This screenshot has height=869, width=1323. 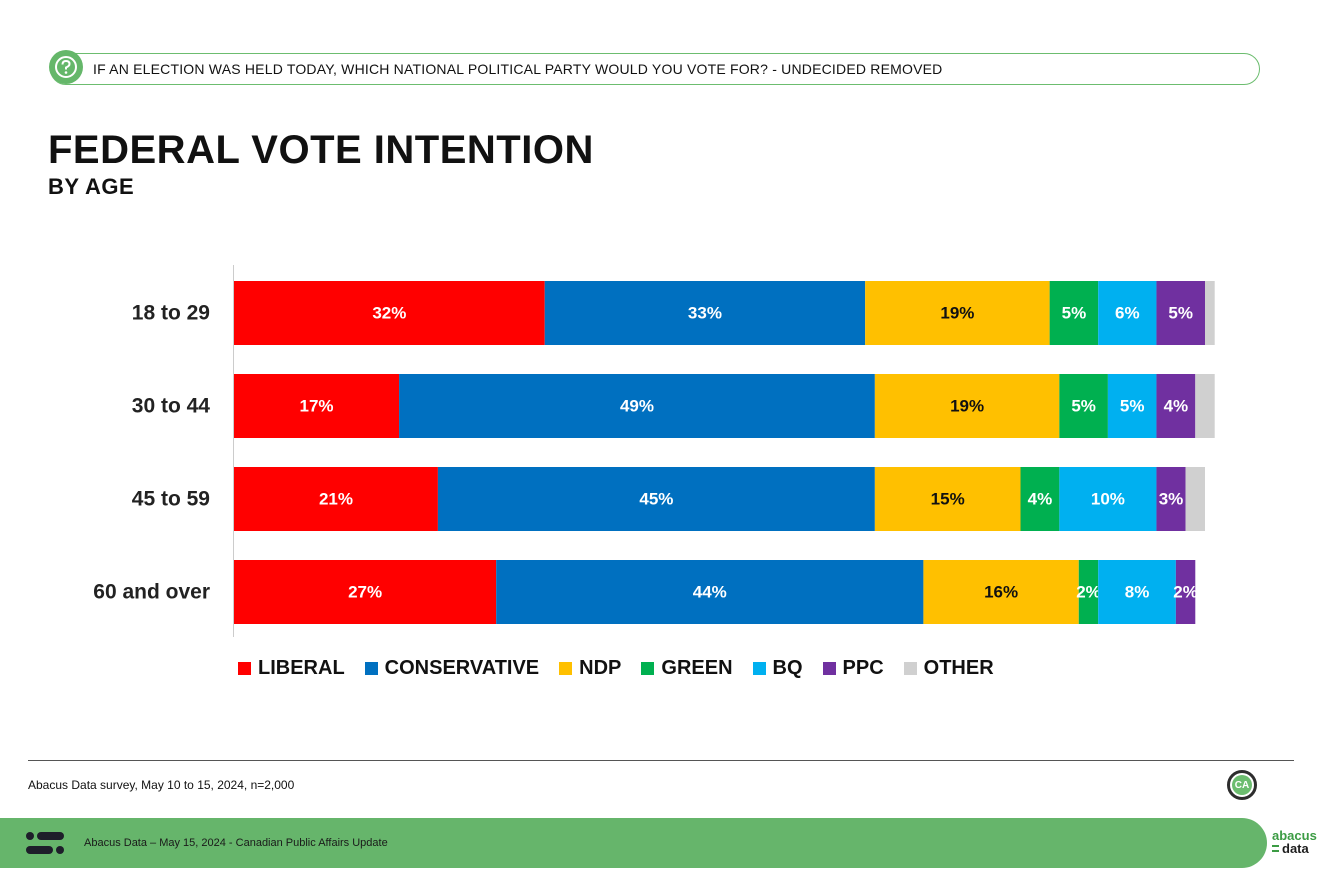 I want to click on category-label: 45 to 59, so click(x=171, y=499).